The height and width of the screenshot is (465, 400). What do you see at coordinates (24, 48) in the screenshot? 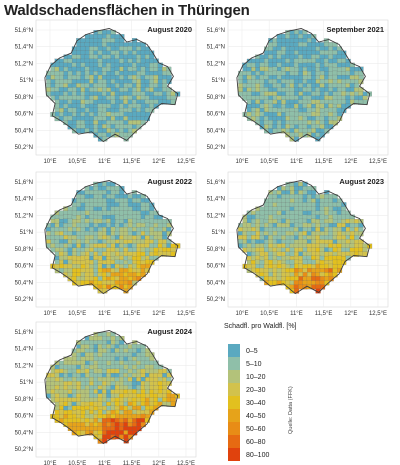
I see `y-tick-label: 51,4°N` at bounding box center [24, 48].